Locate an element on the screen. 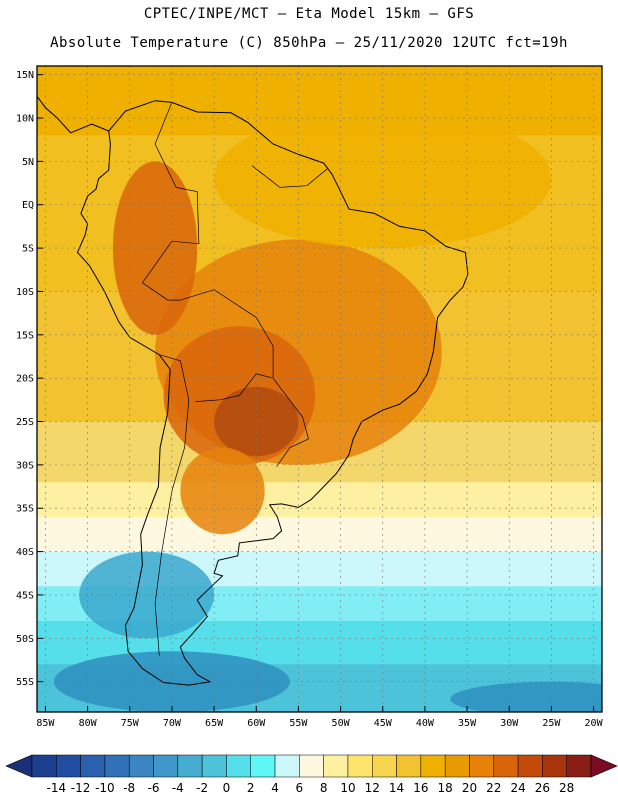  lon-tick-label: 45W is located at coordinates (383, 723).